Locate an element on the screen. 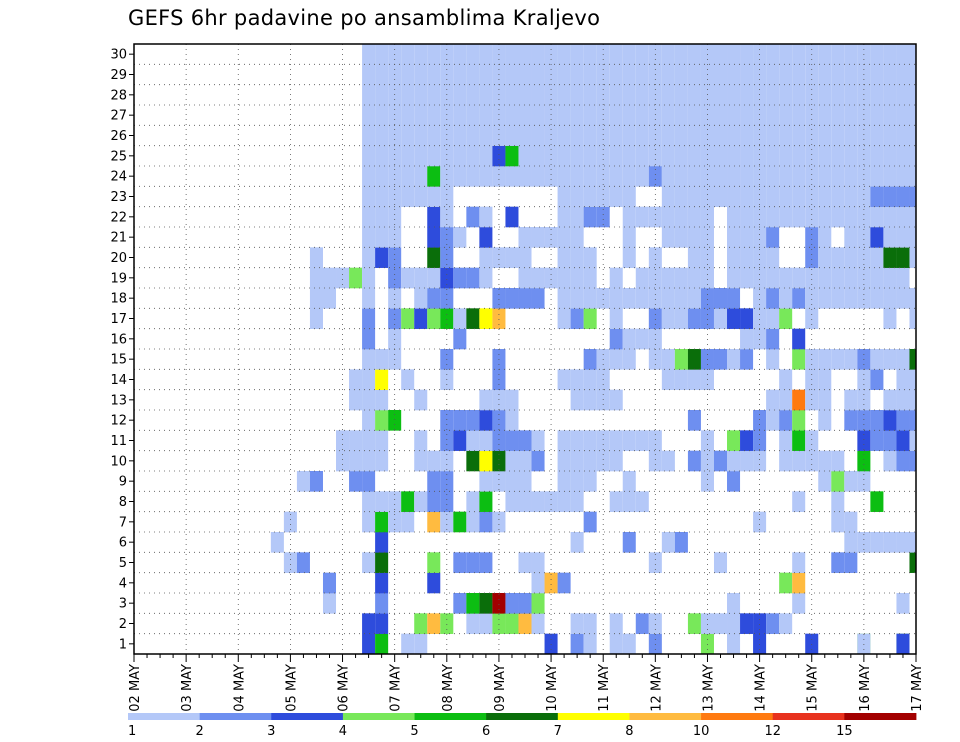 Image resolution: width=960 pixels, height=742 pixels. x-tick-label: 09 MAY is located at coordinates (500, 688).